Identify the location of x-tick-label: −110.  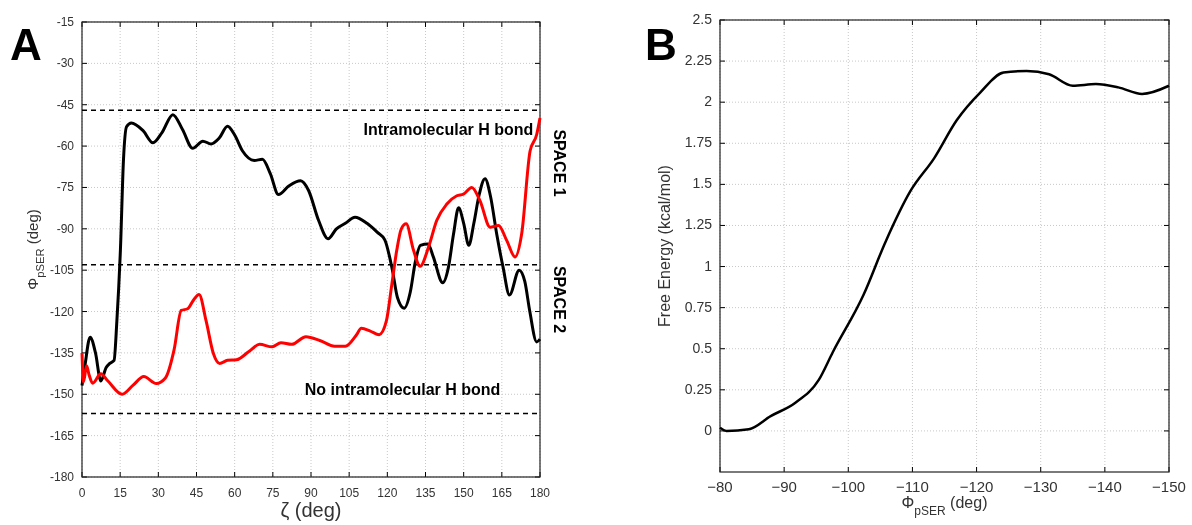
(912, 486).